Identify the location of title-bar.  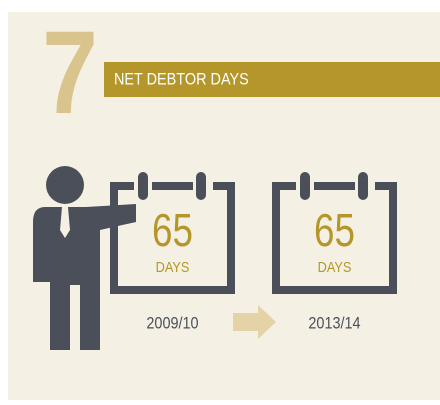
(272, 79).